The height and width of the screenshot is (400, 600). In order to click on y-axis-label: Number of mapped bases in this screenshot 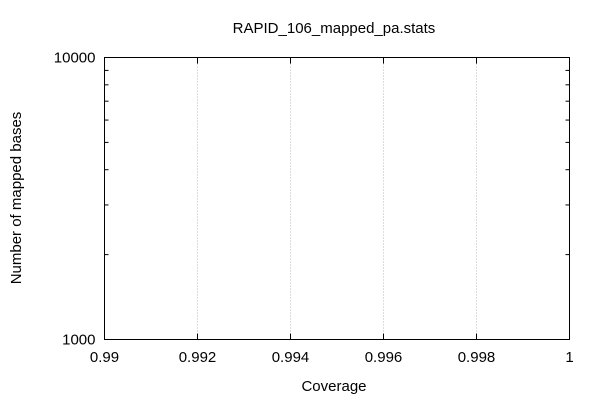, I will do `click(16, 198)`.